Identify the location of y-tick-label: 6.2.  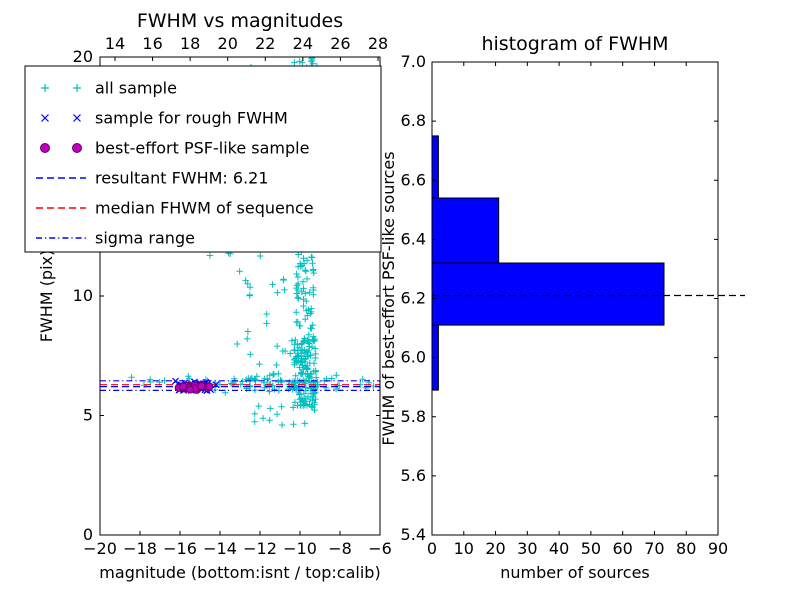
(413, 298).